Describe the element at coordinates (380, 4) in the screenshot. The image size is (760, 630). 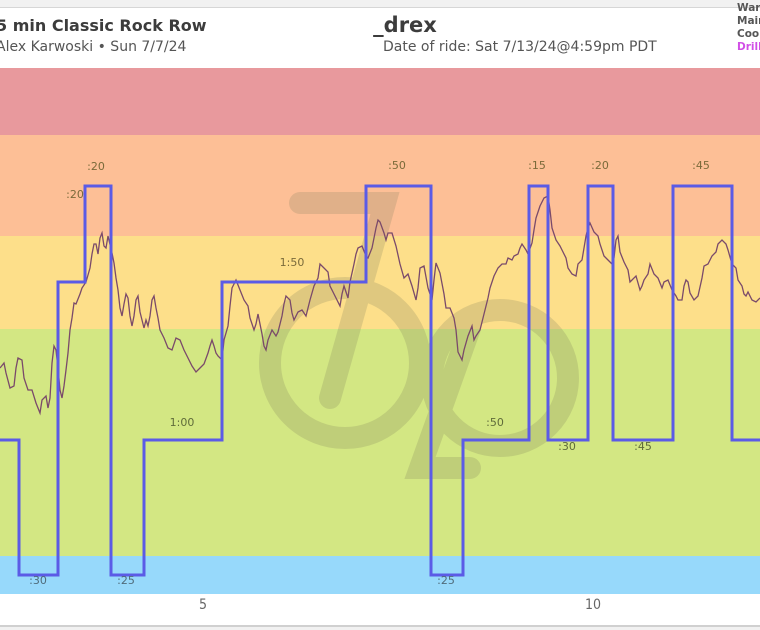
I see `top-strip` at that location.